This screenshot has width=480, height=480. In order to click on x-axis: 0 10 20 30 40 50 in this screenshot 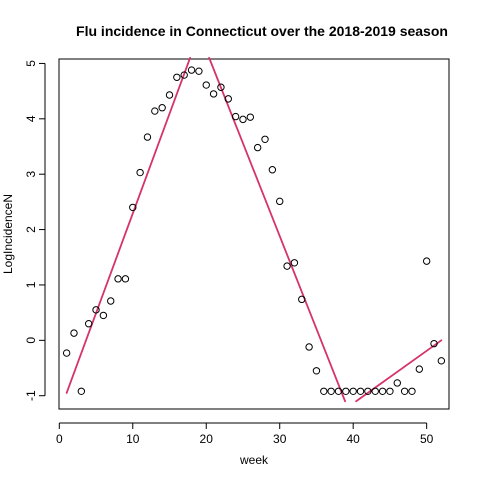, I will do `click(245, 434)`.